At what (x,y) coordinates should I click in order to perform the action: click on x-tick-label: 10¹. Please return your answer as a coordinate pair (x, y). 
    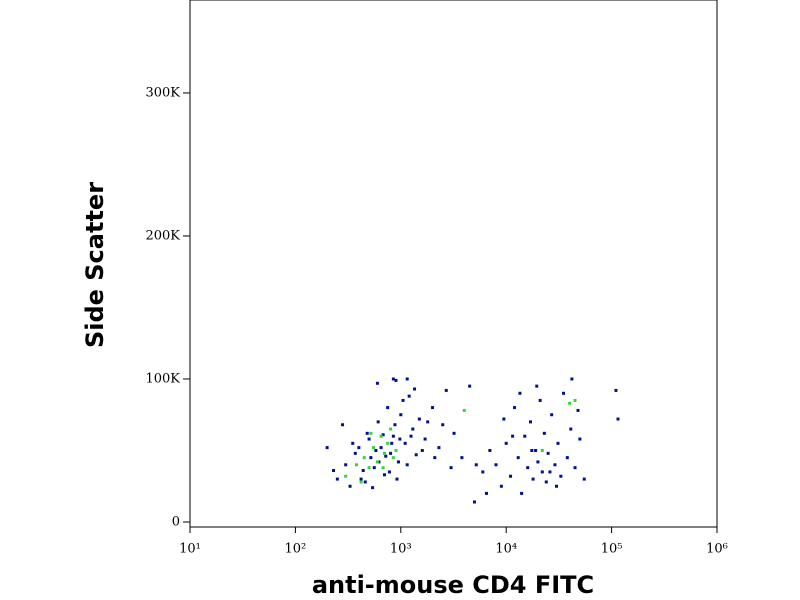
    Looking at the image, I should click on (190, 549).